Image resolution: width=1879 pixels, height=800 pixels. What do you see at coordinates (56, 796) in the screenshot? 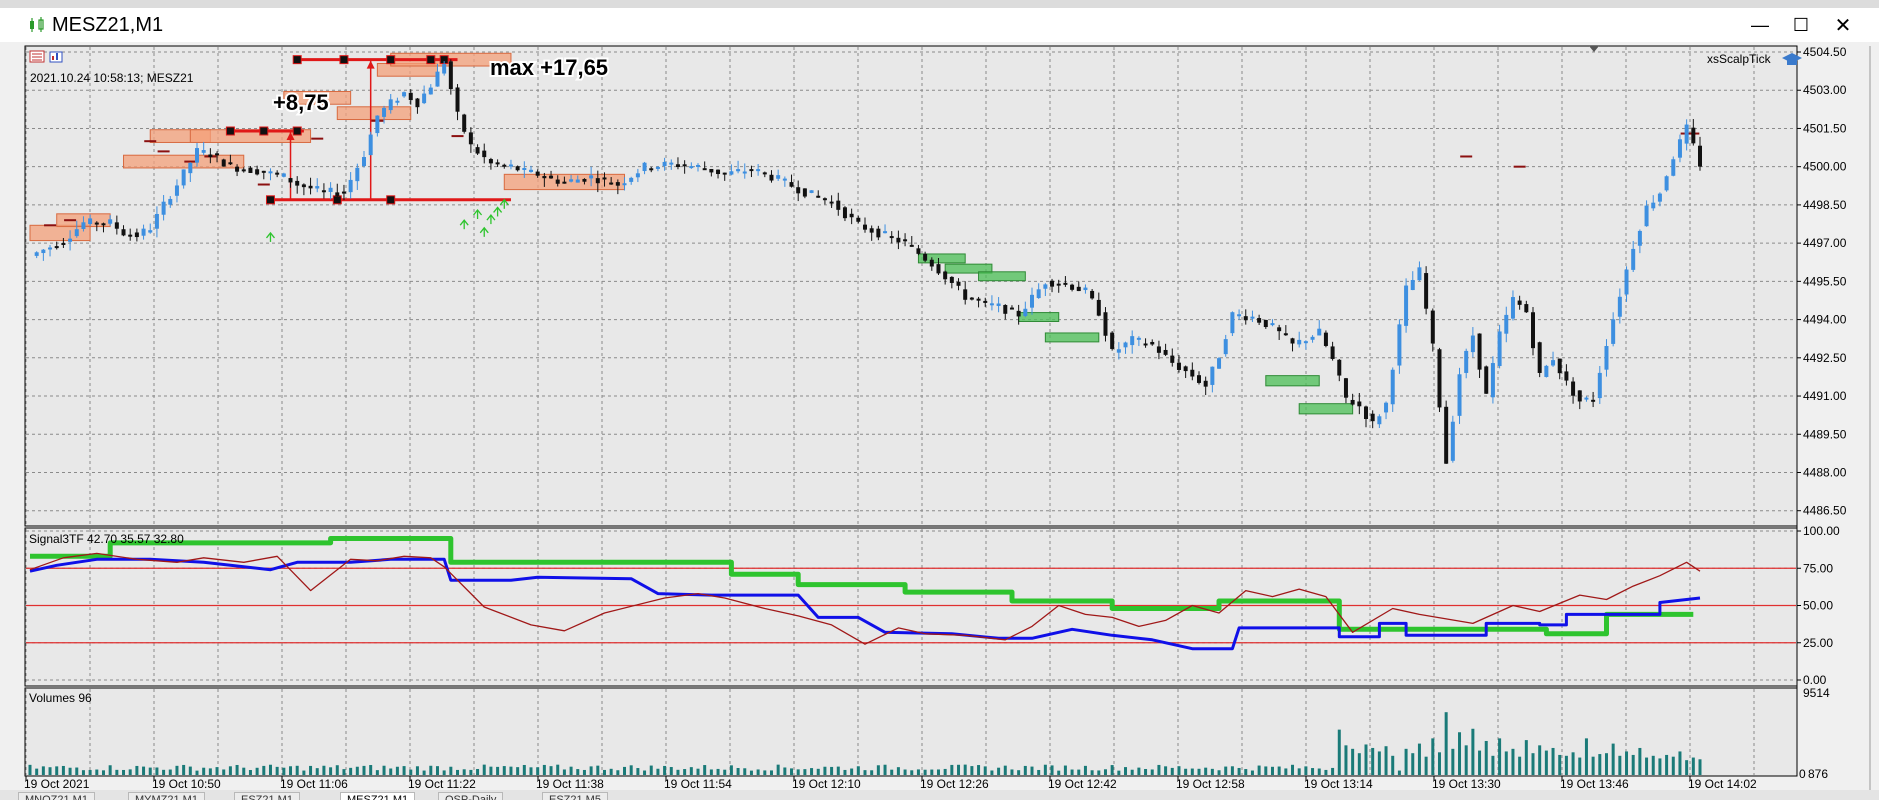
I see `chart-tab: MNQZ21,M1` at bounding box center [56, 796].